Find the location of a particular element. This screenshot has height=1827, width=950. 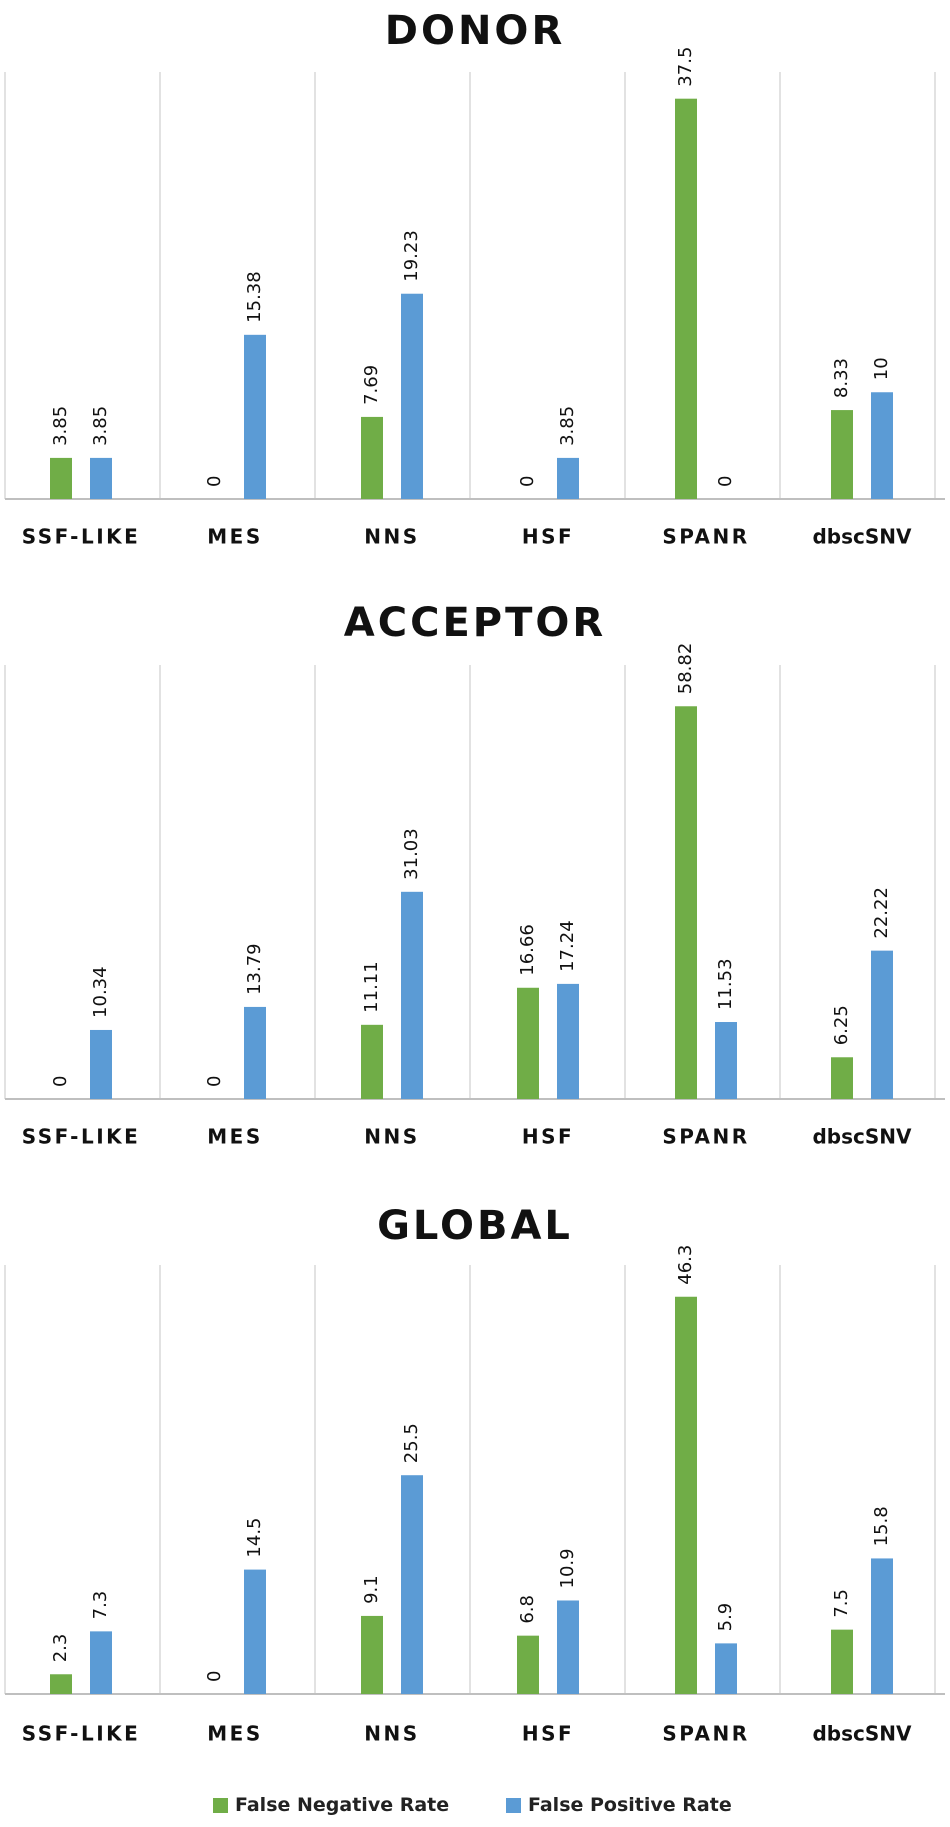

donor-category-label: SPANR is located at coordinates (705, 537).